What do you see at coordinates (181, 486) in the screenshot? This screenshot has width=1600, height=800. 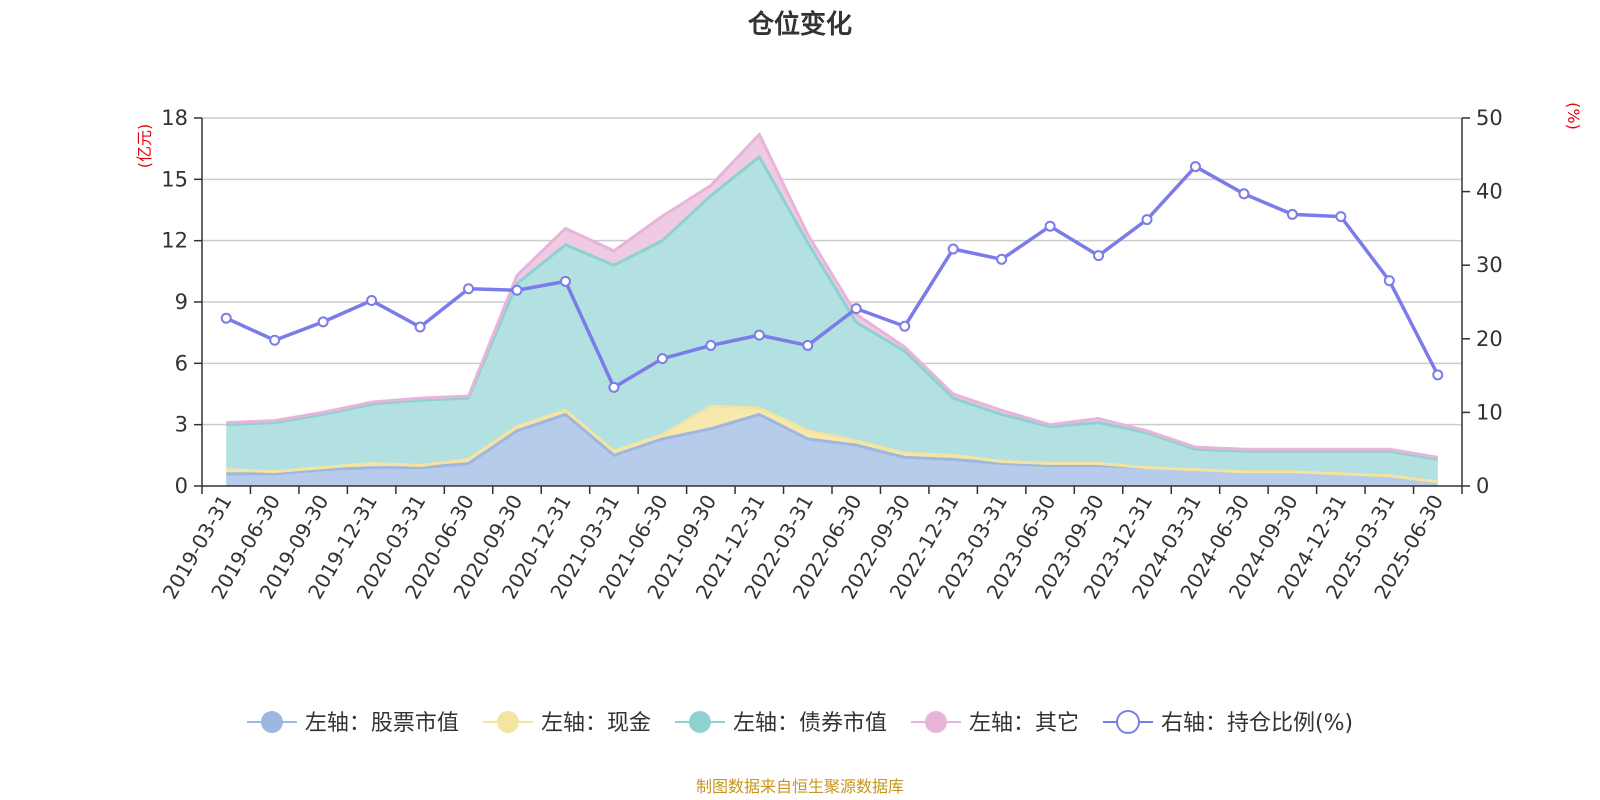 I see `left-tick-label: 0` at bounding box center [181, 486].